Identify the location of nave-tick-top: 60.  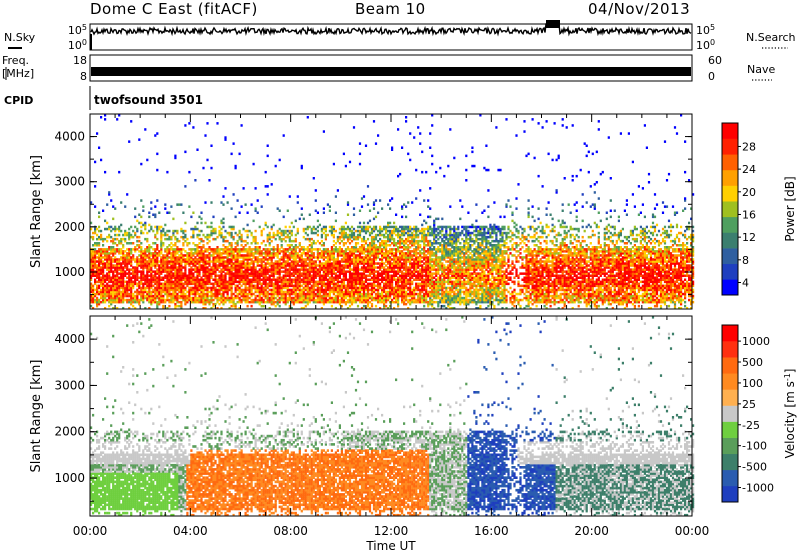
(715, 60).